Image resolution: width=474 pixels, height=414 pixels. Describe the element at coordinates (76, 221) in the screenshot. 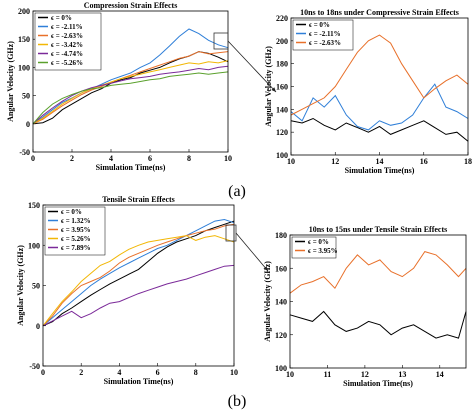

I see `legend-label: ϵ = 1.32%` at that location.